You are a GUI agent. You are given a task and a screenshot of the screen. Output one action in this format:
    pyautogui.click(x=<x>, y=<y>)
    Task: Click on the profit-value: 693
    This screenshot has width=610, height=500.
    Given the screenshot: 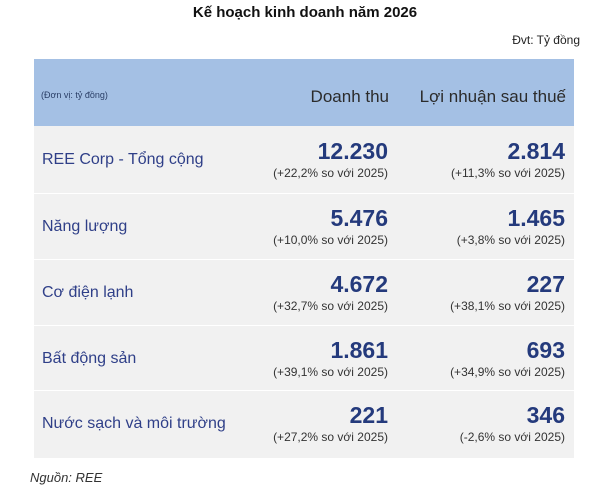 What is the action you would take?
    pyautogui.click(x=545, y=350)
    